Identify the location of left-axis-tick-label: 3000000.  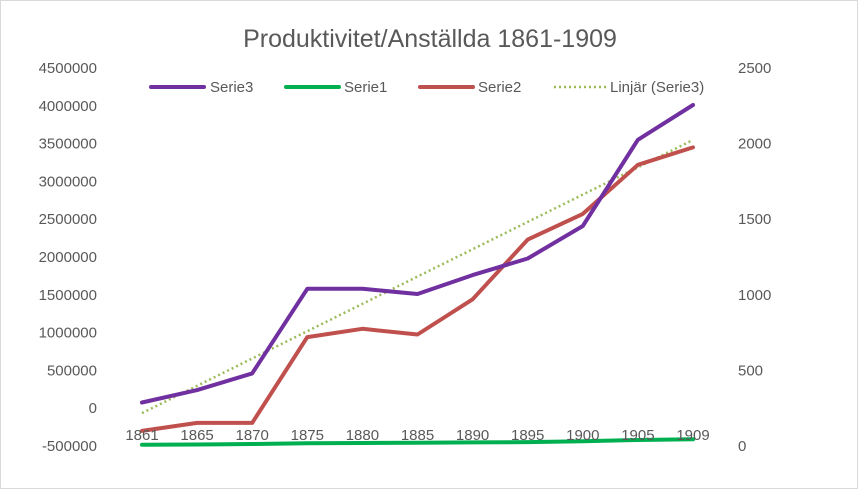
(68, 181).